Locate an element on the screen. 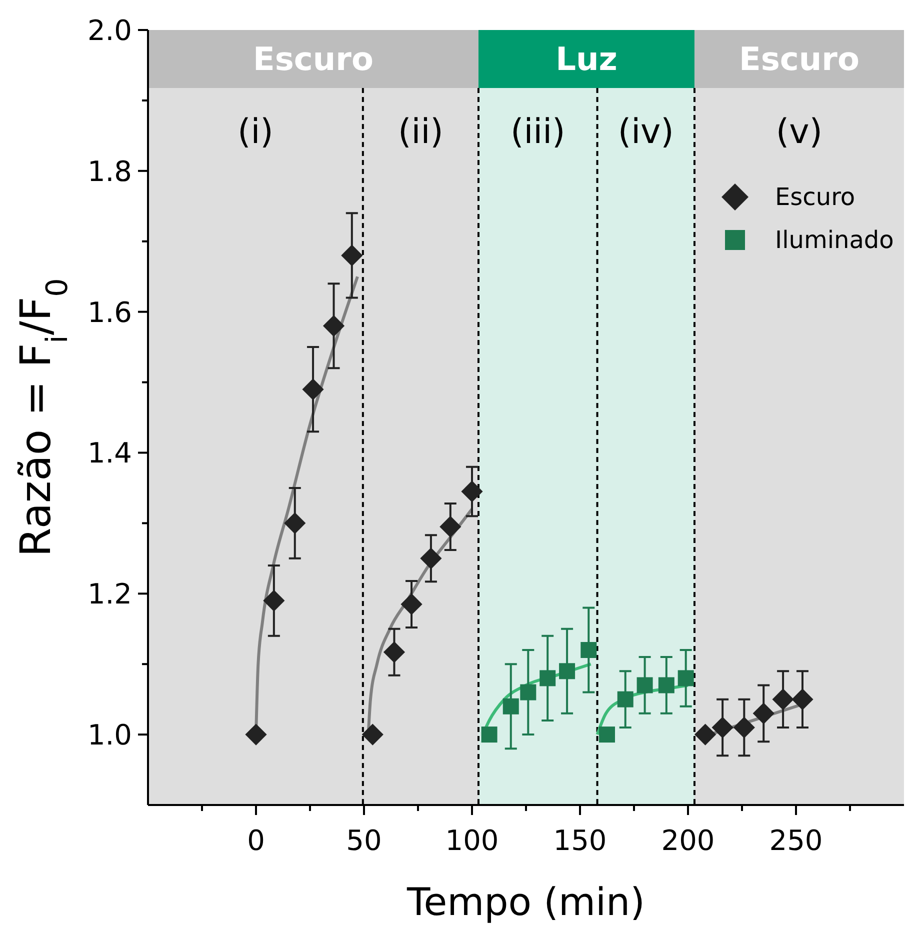 Image resolution: width=905 pixels, height=925 pixels. x-tick-label: 0 is located at coordinates (256, 840).